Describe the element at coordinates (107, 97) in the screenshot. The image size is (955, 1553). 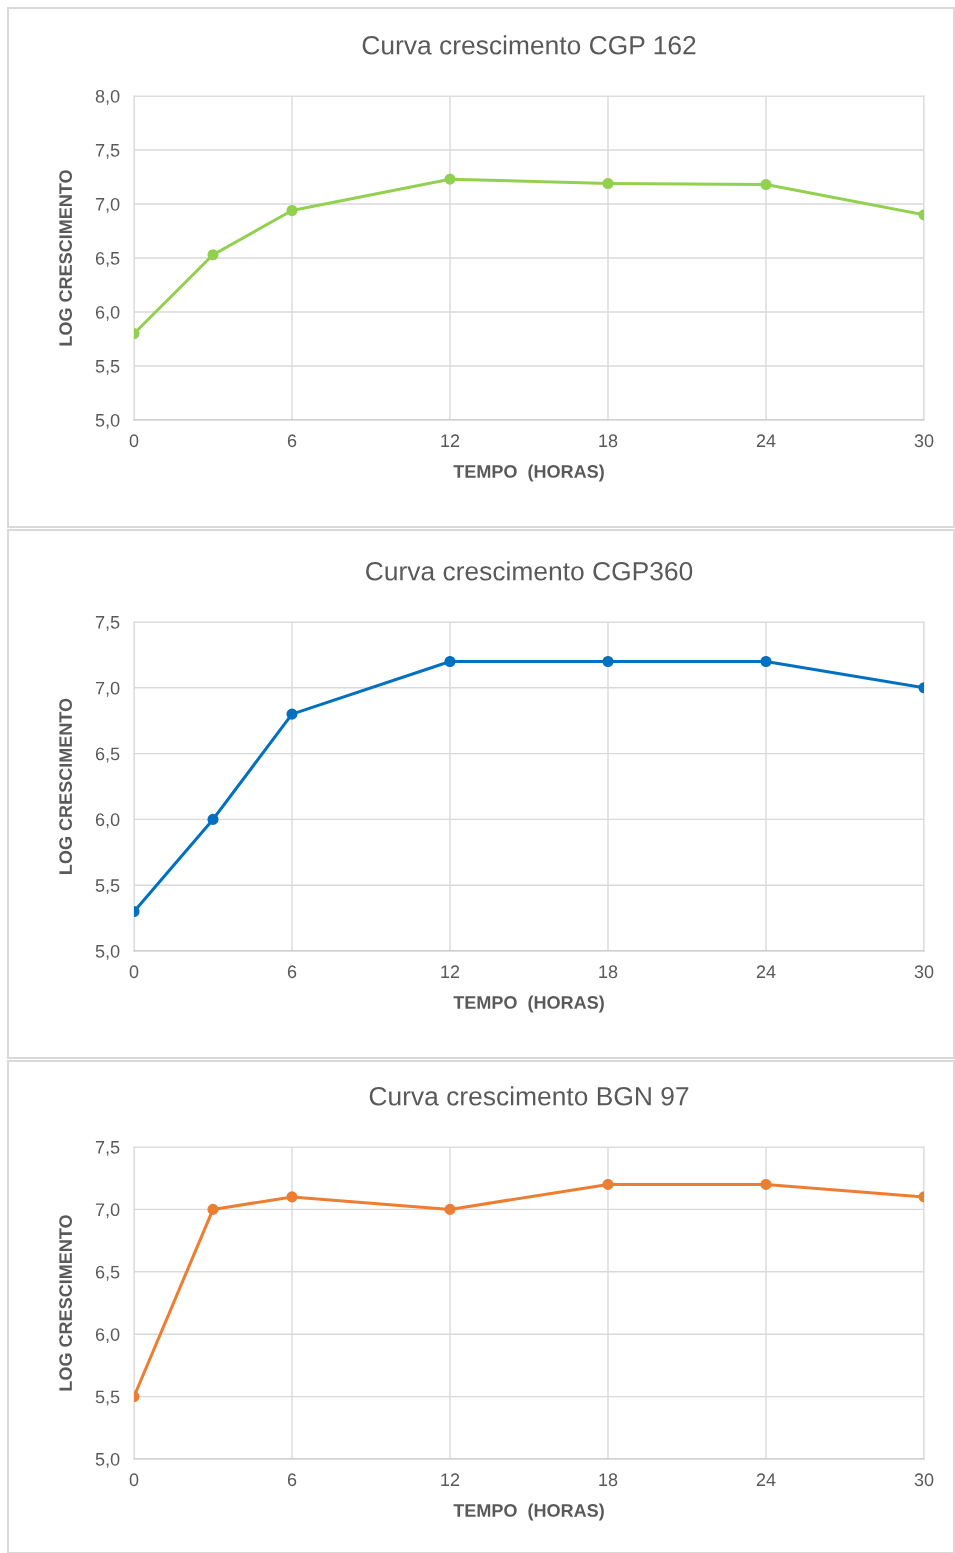
I see `y-tick-label: 8,0` at that location.